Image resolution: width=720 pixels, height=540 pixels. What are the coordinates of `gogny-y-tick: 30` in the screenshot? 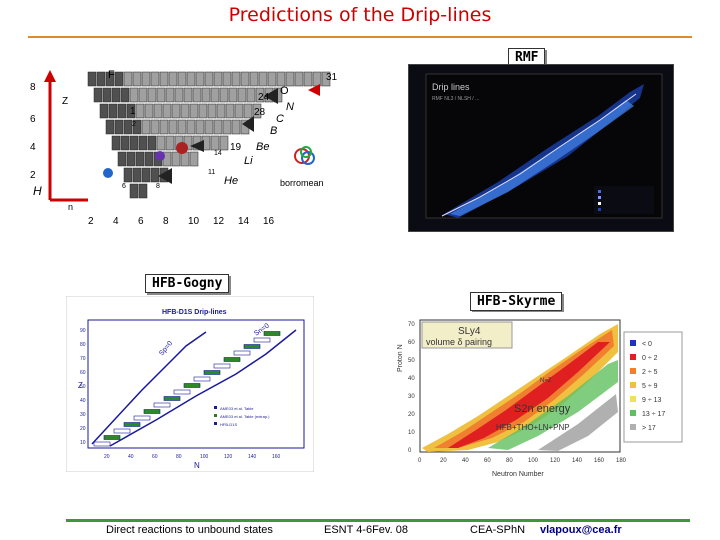 It's located at (83, 415).